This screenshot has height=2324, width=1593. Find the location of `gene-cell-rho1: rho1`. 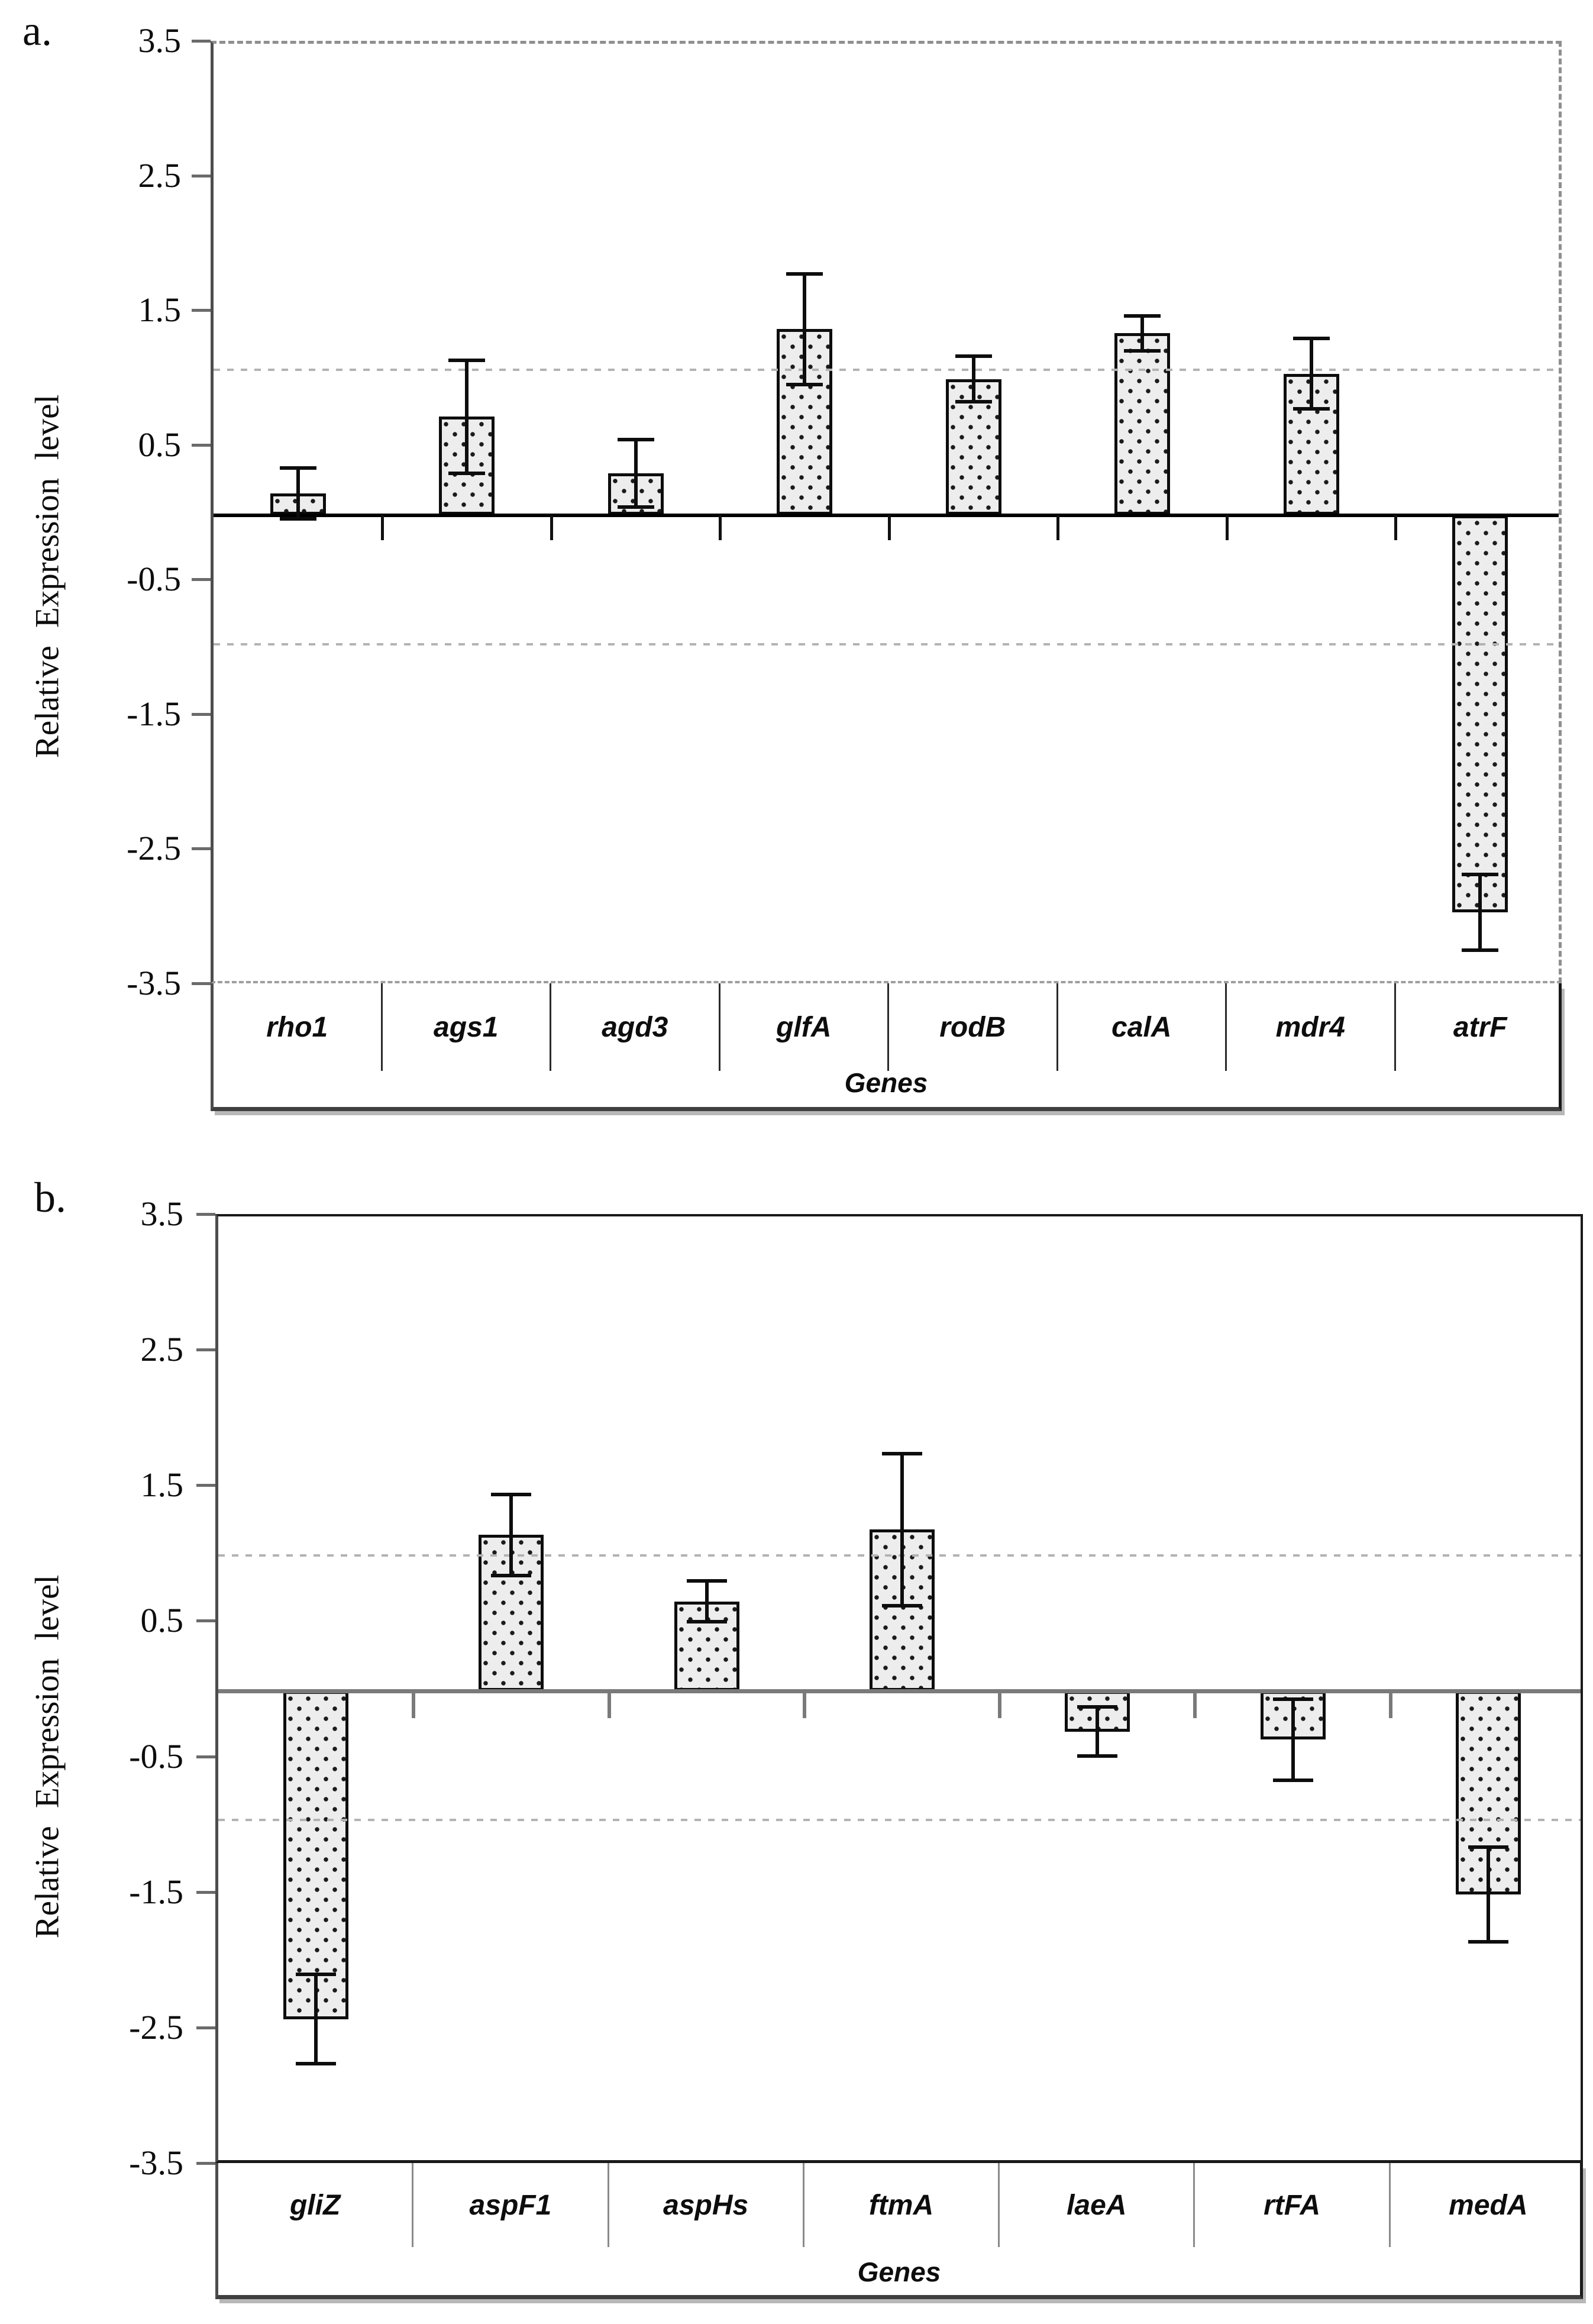

gene-cell-rho1: rho1 is located at coordinates (299, 1027).